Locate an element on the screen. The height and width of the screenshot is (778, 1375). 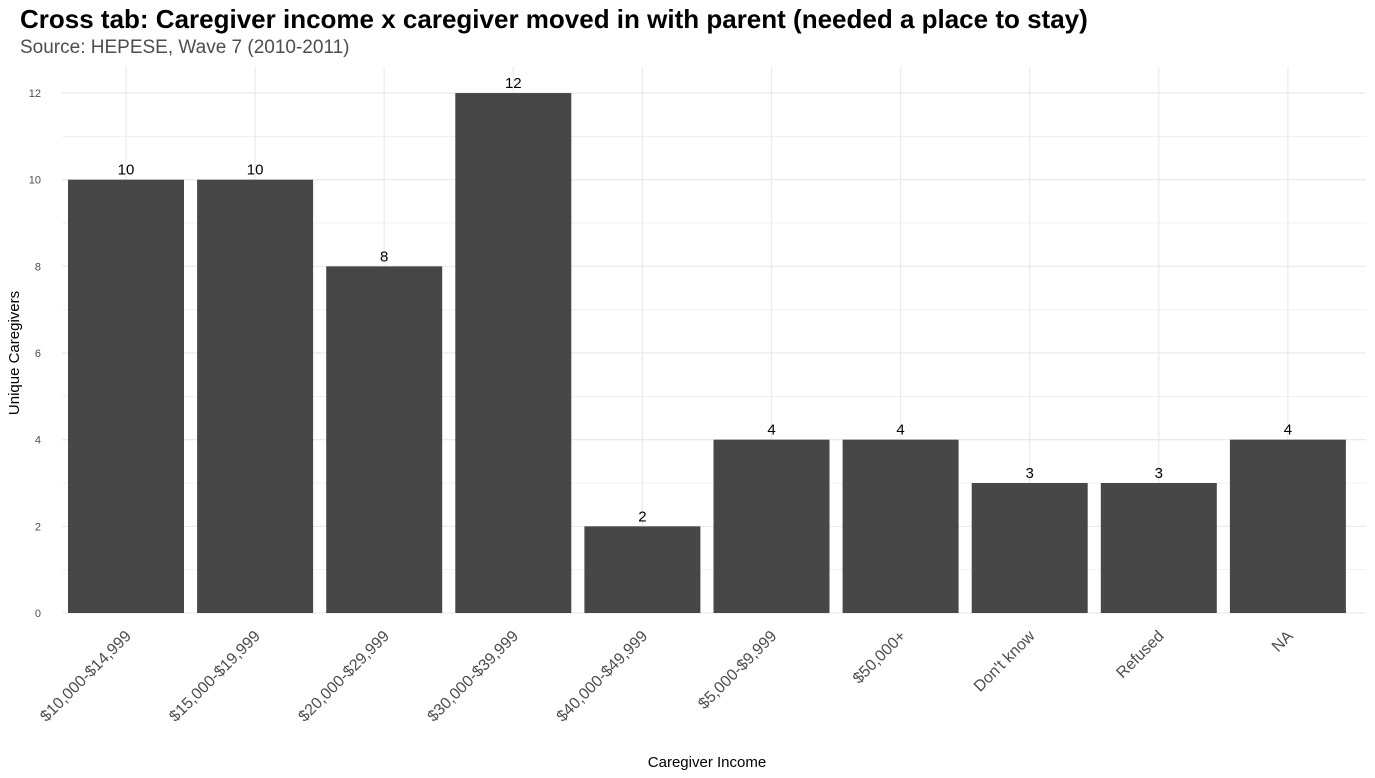
y-tick-label: 0 is located at coordinates (38, 614).